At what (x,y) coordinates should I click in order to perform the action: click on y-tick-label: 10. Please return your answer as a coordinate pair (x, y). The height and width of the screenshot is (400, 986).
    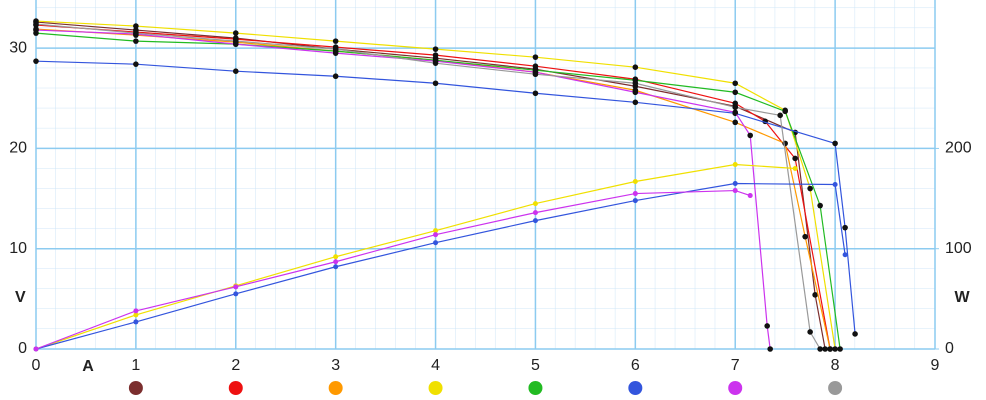
    Looking at the image, I should click on (18, 248).